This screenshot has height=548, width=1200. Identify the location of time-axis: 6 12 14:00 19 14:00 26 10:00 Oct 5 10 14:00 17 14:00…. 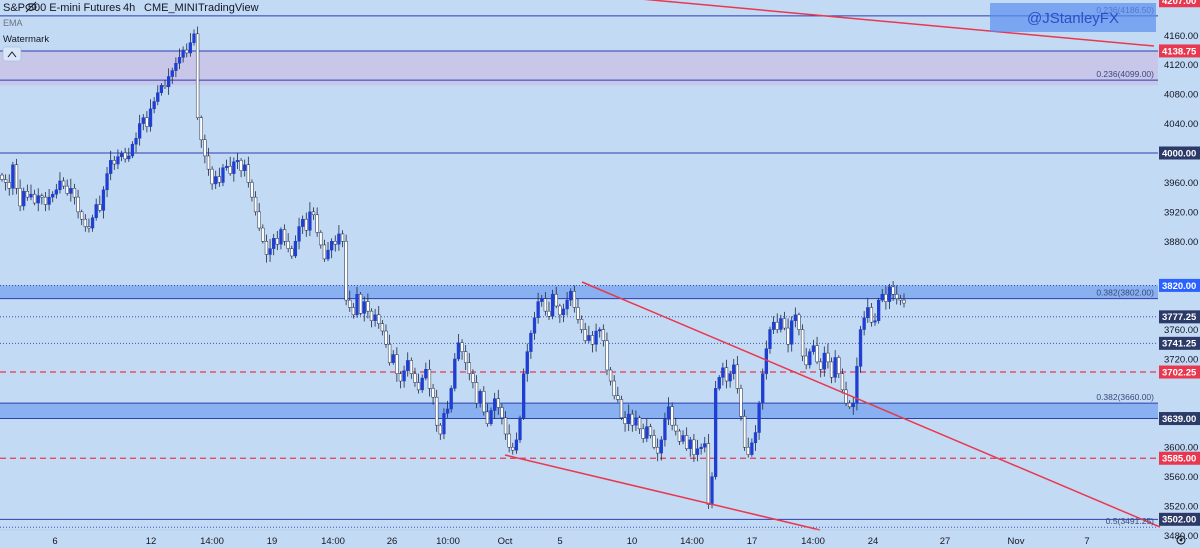
(570, 541).